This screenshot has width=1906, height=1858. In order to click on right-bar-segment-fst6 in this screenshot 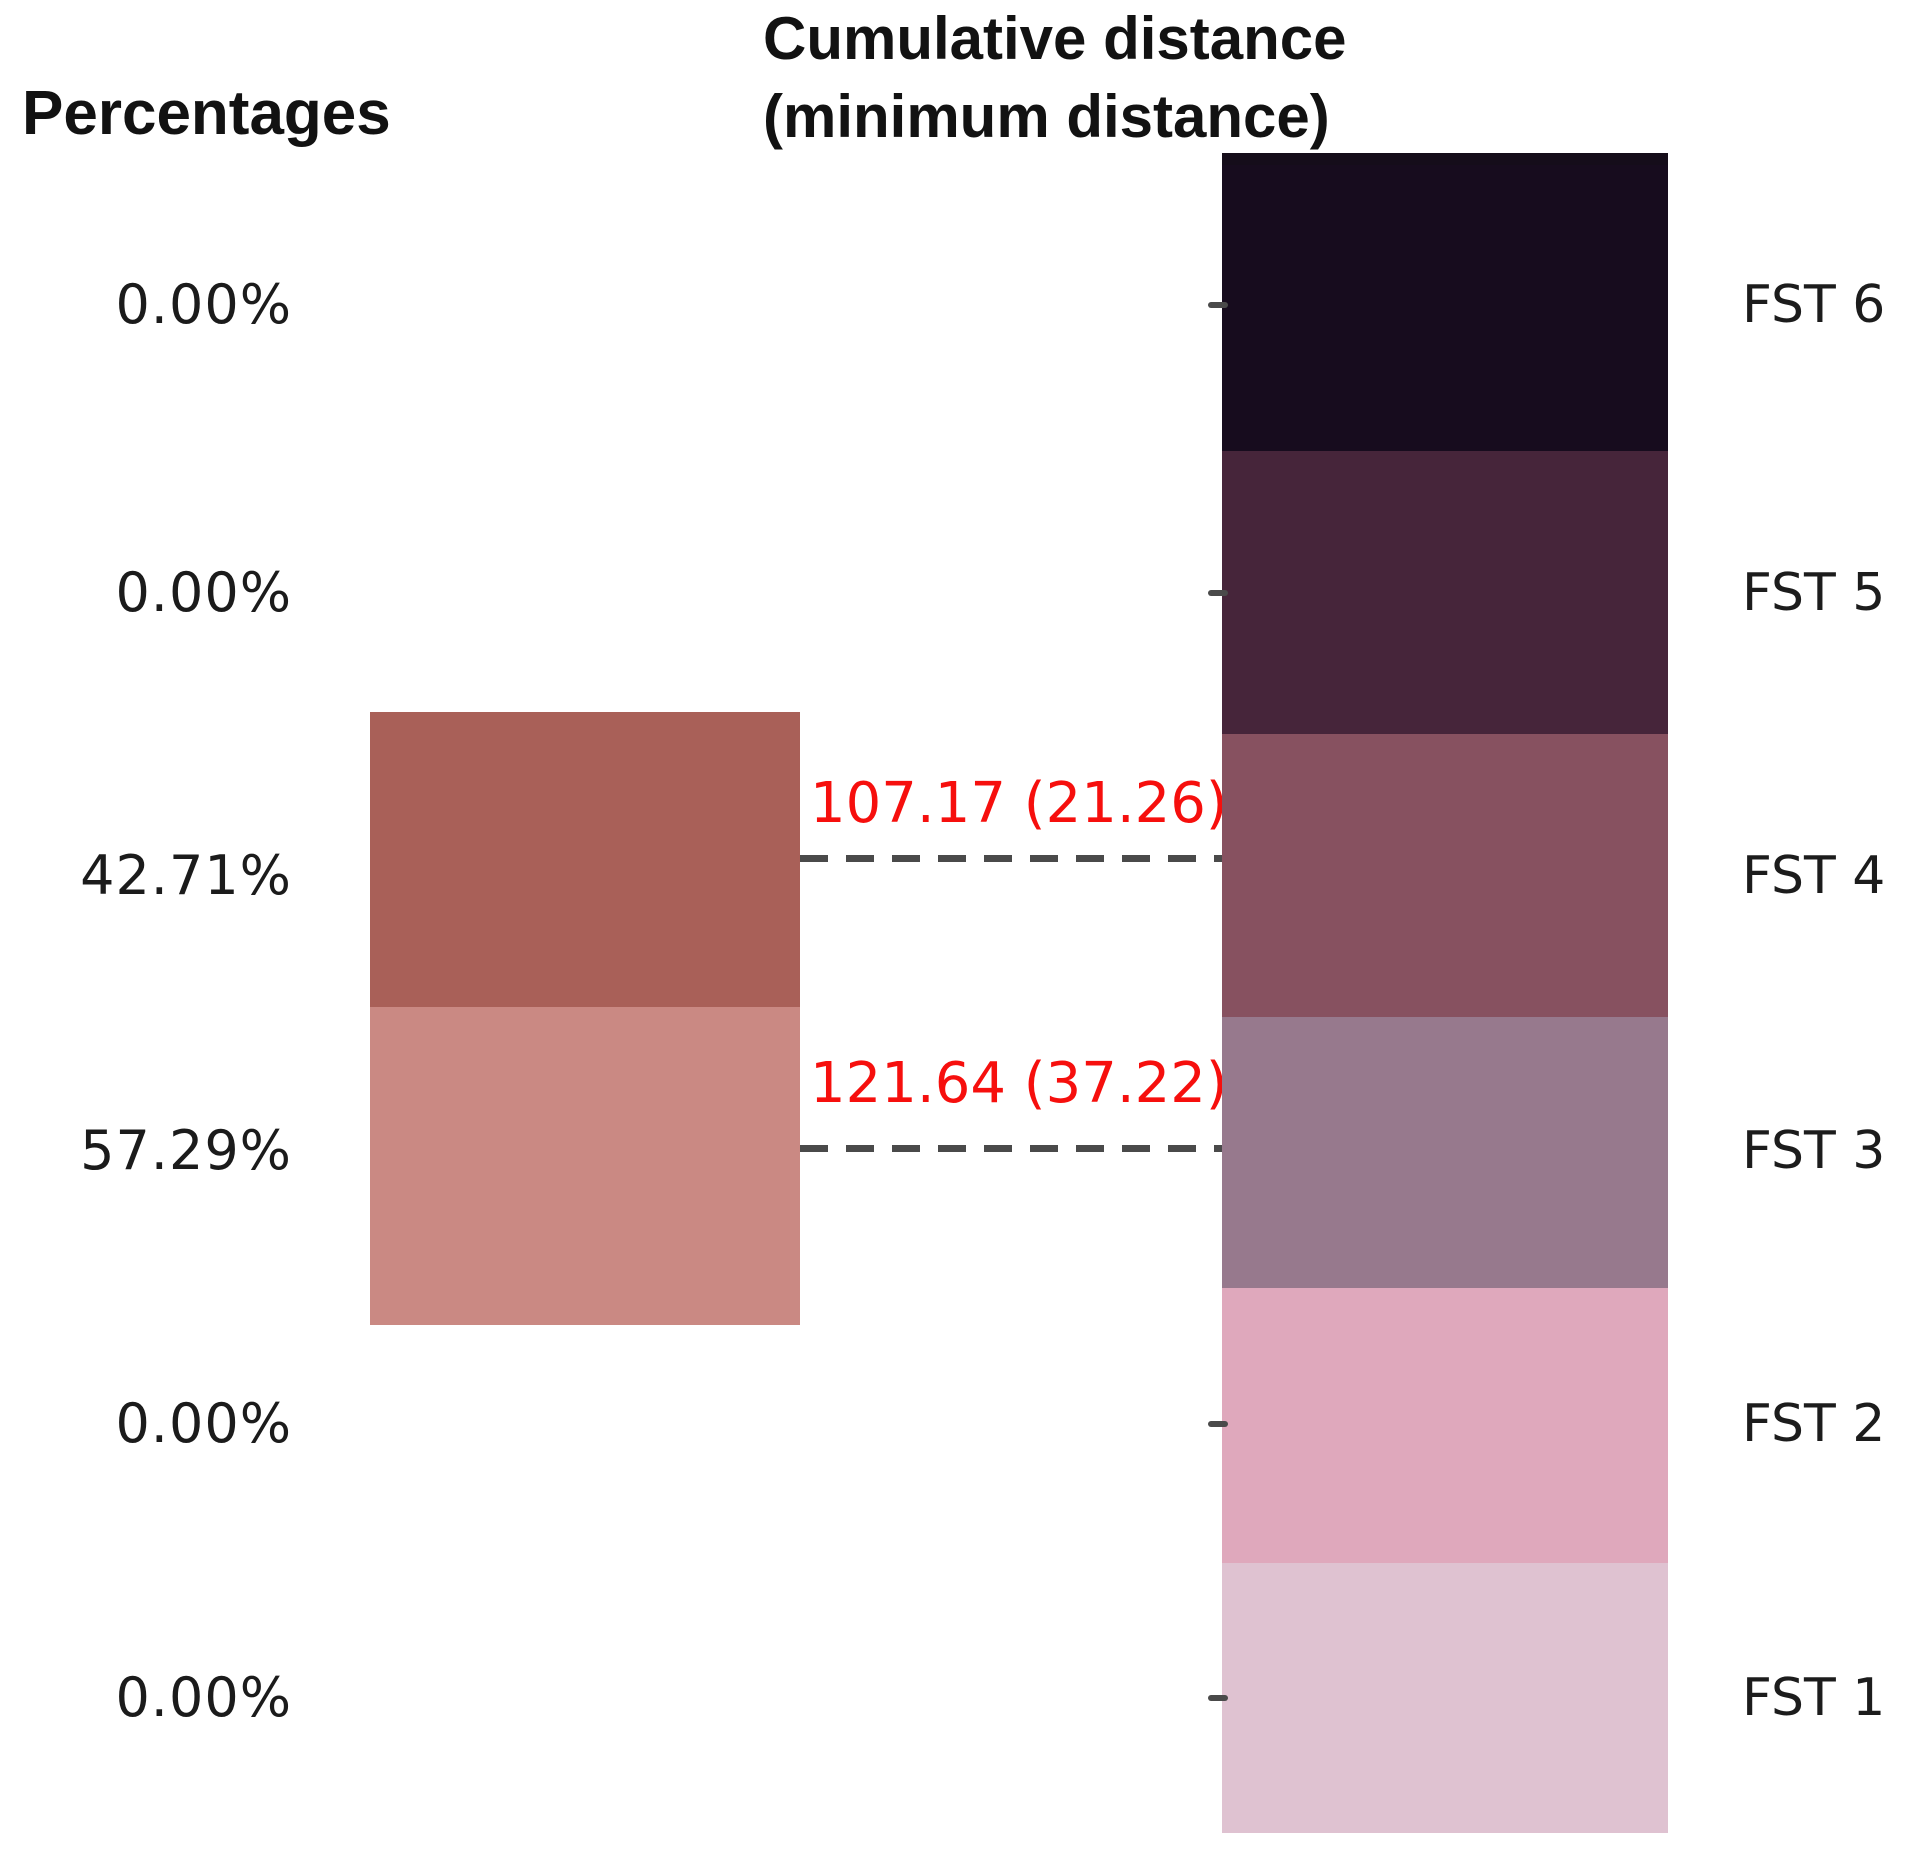, I will do `click(1445, 308)`.